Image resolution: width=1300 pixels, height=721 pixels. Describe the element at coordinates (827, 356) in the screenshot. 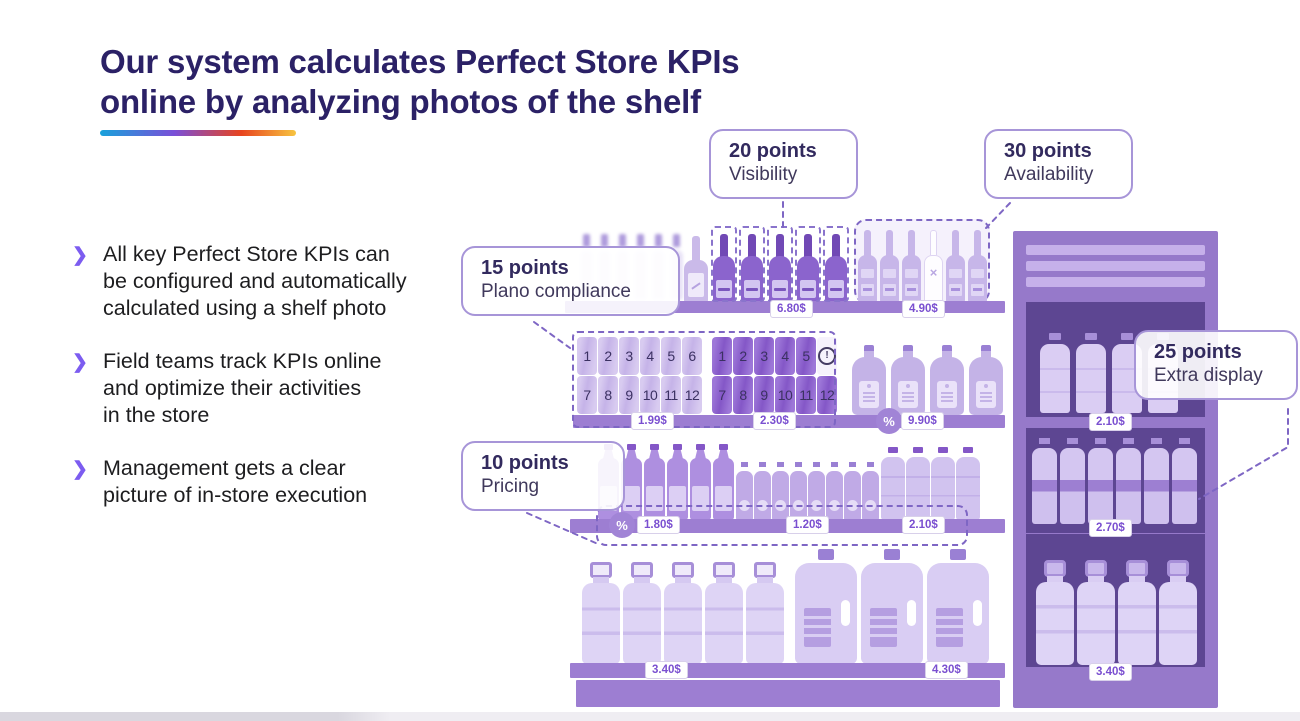

I see `planogram-alert-slot: !` at that location.